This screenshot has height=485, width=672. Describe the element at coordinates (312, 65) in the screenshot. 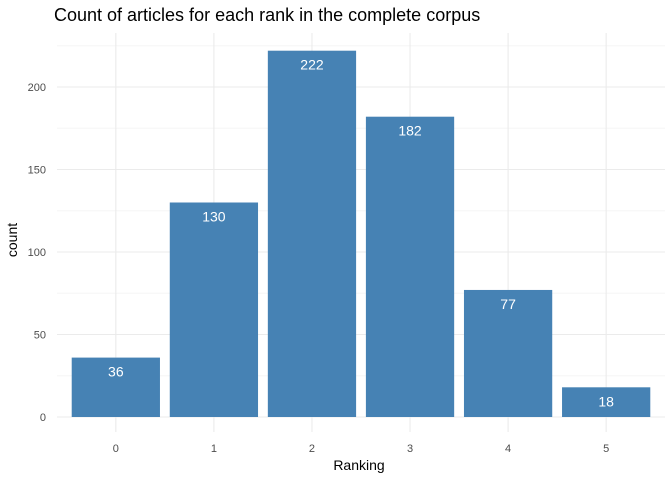

I see `bar-value-label: 222` at that location.